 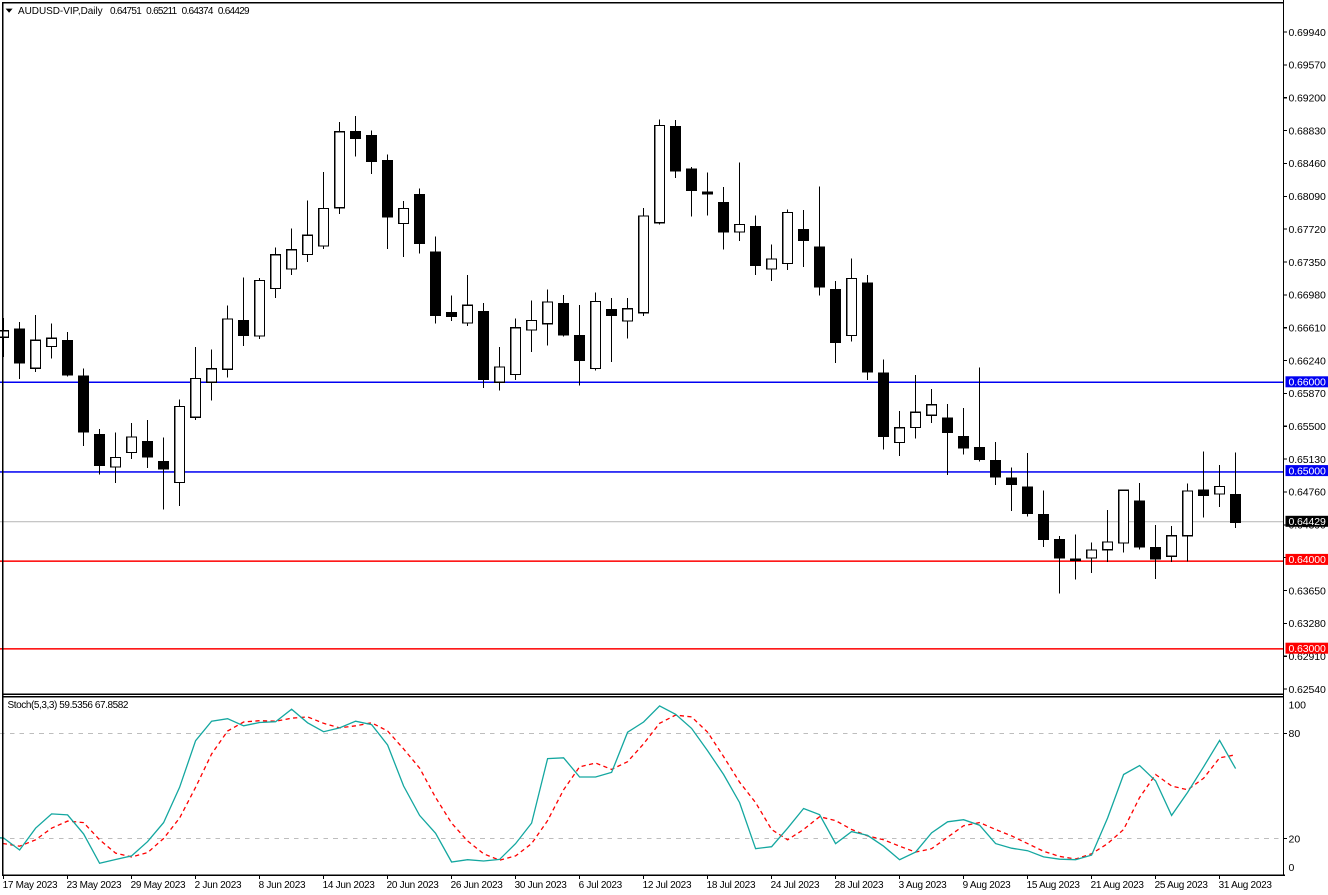 I want to click on svg-text: 24 Jul 2023, so click(x=795, y=885).